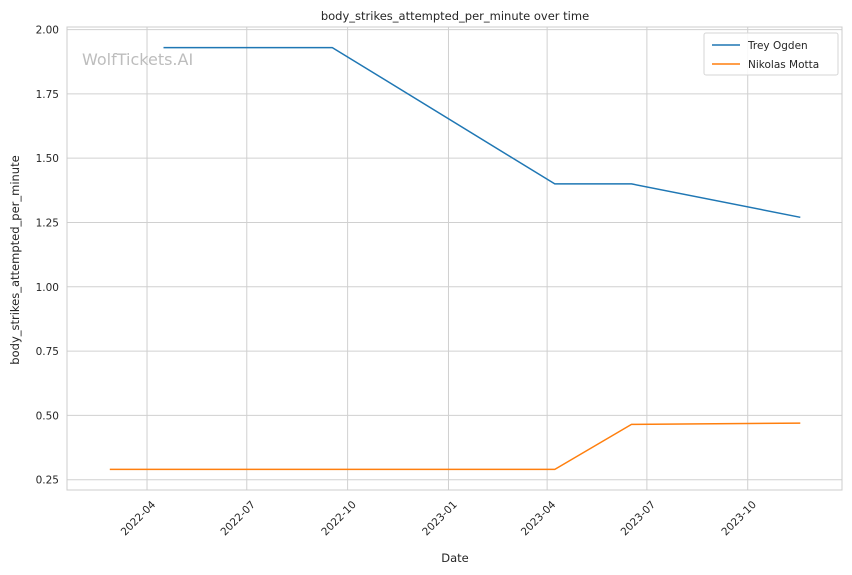 This screenshot has width=852, height=575. I want to click on legend-label-nikolas-motta: Nikolas Motta, so click(783, 65).